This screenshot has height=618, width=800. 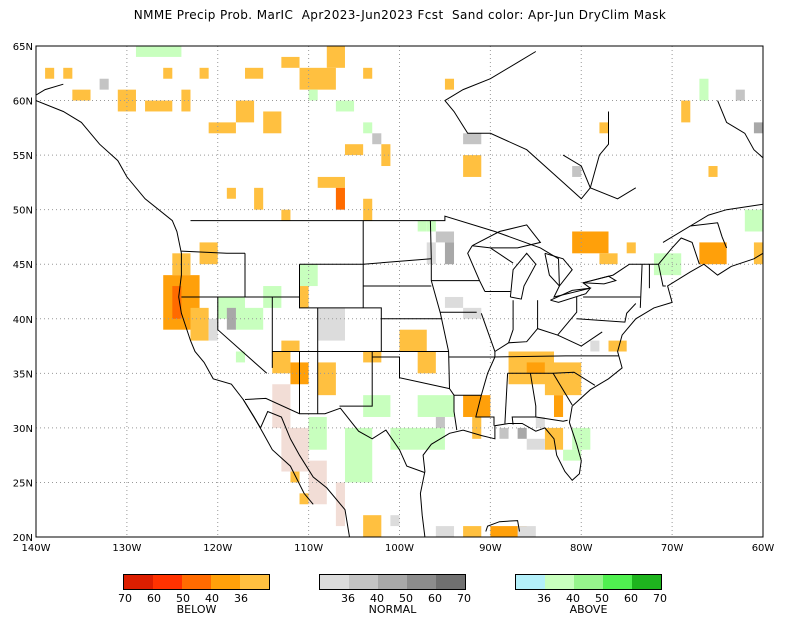 I want to click on legend-normal-colorbar, so click(x=392, y=582).